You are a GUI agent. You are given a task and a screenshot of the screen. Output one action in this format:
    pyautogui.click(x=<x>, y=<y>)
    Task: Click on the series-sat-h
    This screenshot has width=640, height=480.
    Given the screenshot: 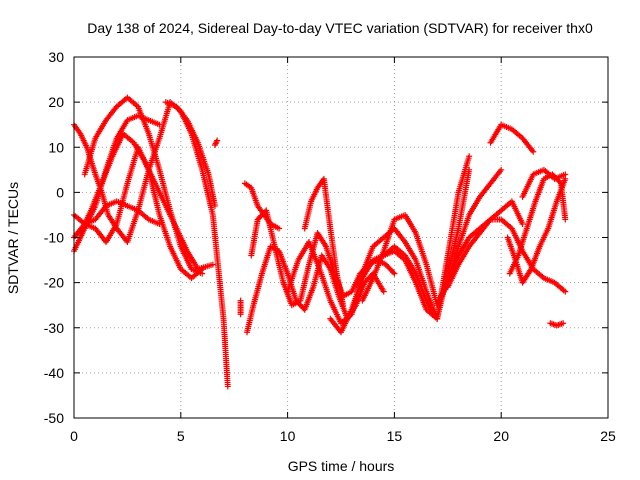 What is the action you would take?
    pyautogui.click(x=216, y=142)
    